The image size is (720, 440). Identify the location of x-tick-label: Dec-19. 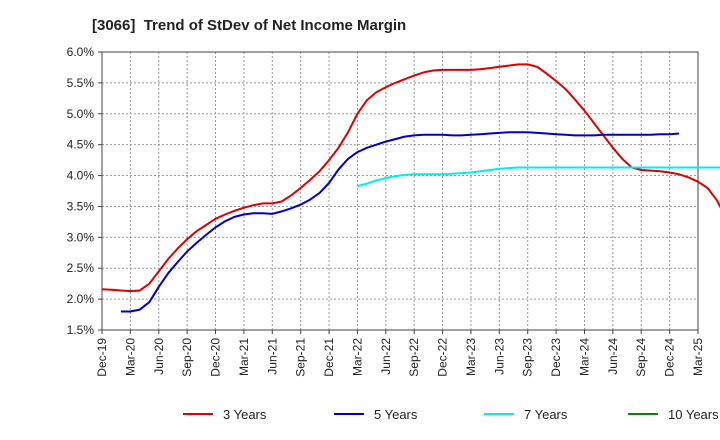
(102, 357).